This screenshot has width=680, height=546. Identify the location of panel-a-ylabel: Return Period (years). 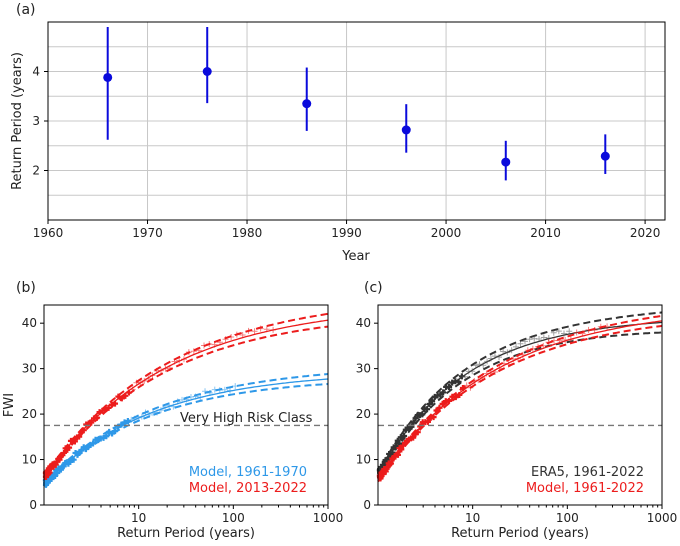
(17, 121).